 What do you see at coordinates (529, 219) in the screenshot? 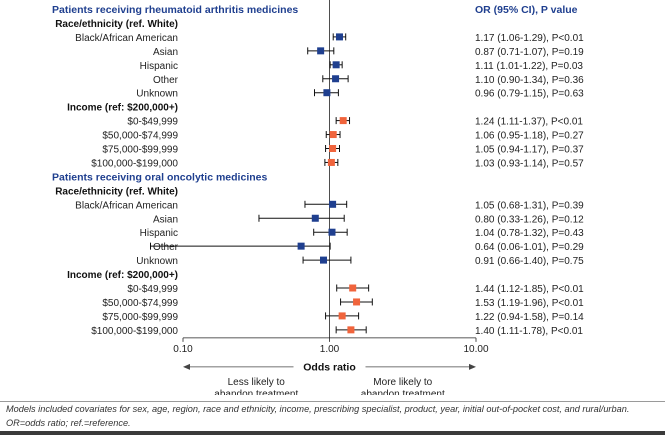
I see `row-result: 0.80 (0.33-1.26), P=0.12` at bounding box center [529, 219].